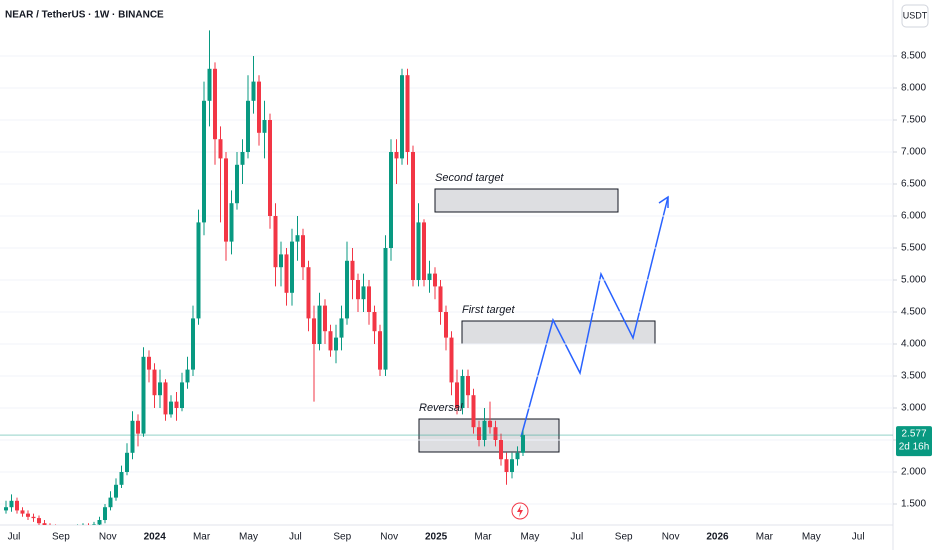  What do you see at coordinates (717, 537) in the screenshot?
I see `x-tick-label: 2026` at bounding box center [717, 537].